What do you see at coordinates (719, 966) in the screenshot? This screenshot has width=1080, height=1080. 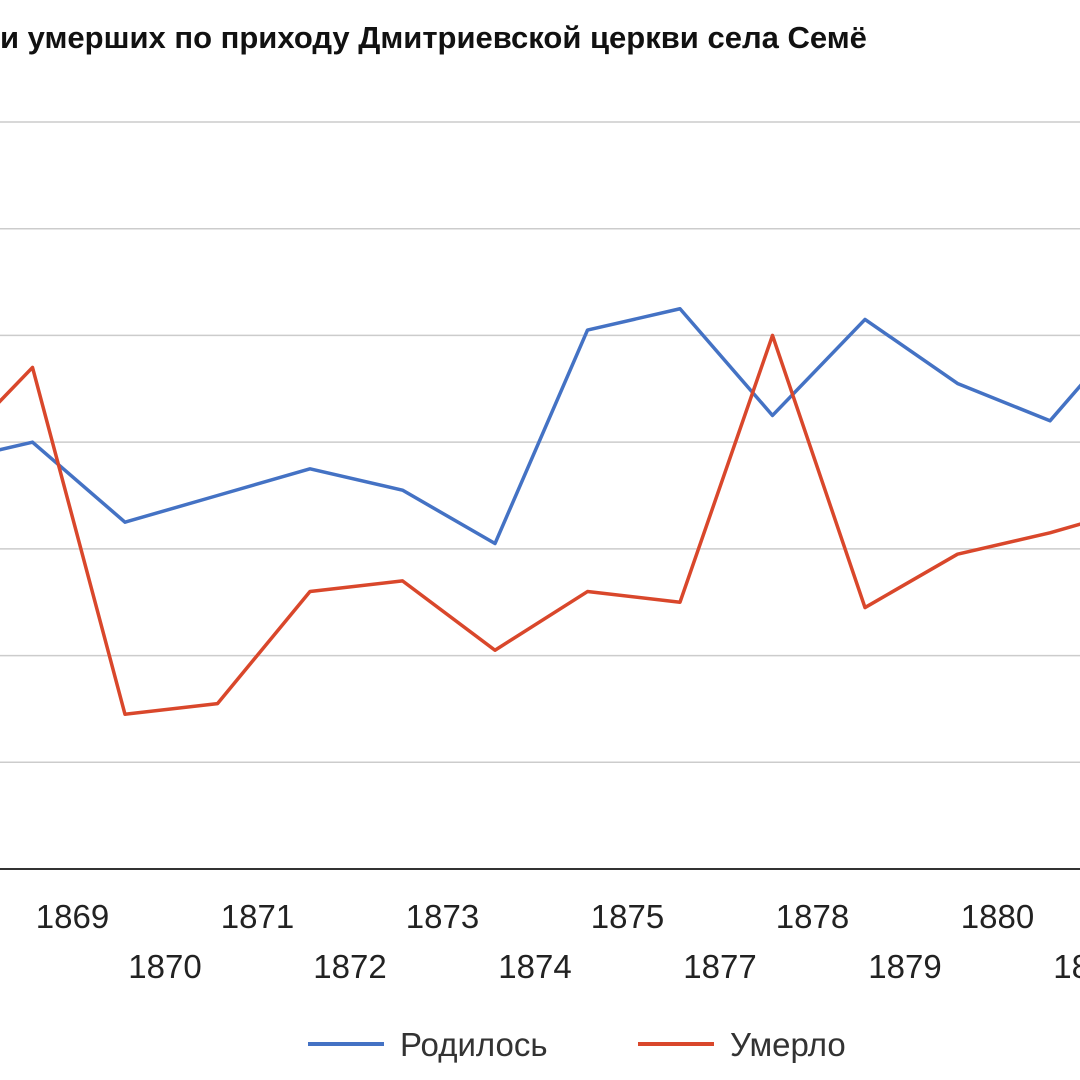 I see `x-tick-label: 1877` at bounding box center [719, 966].